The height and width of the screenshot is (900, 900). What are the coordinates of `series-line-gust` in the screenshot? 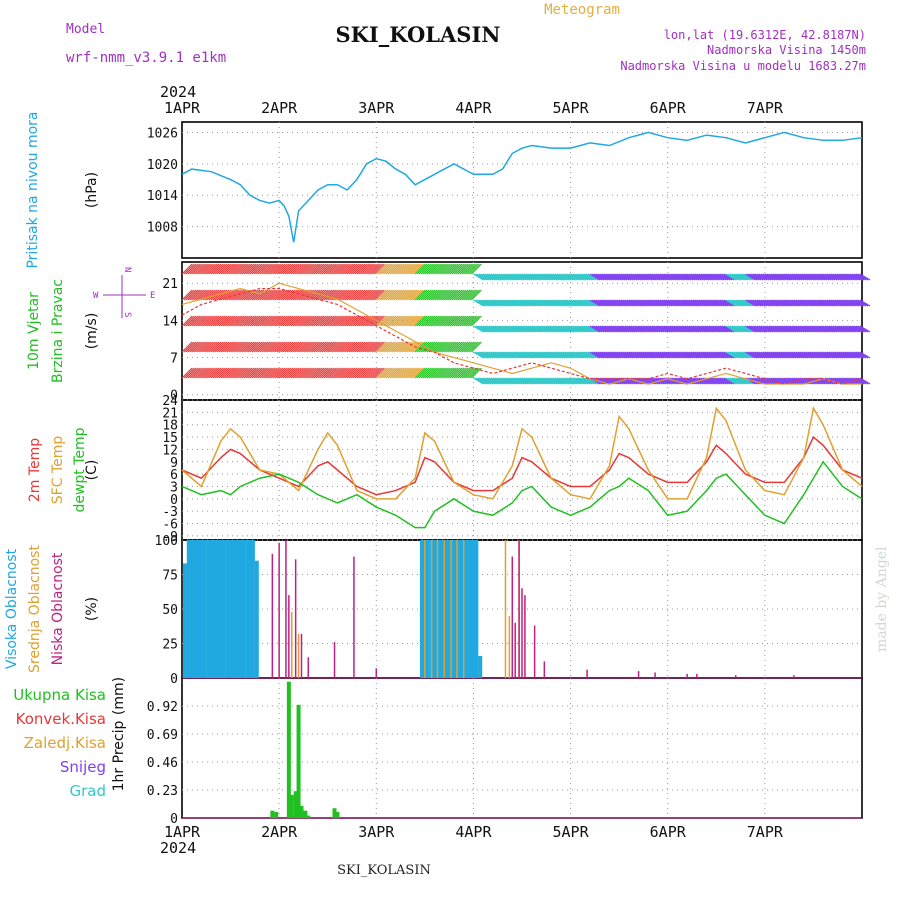 It's located at (522, 336).